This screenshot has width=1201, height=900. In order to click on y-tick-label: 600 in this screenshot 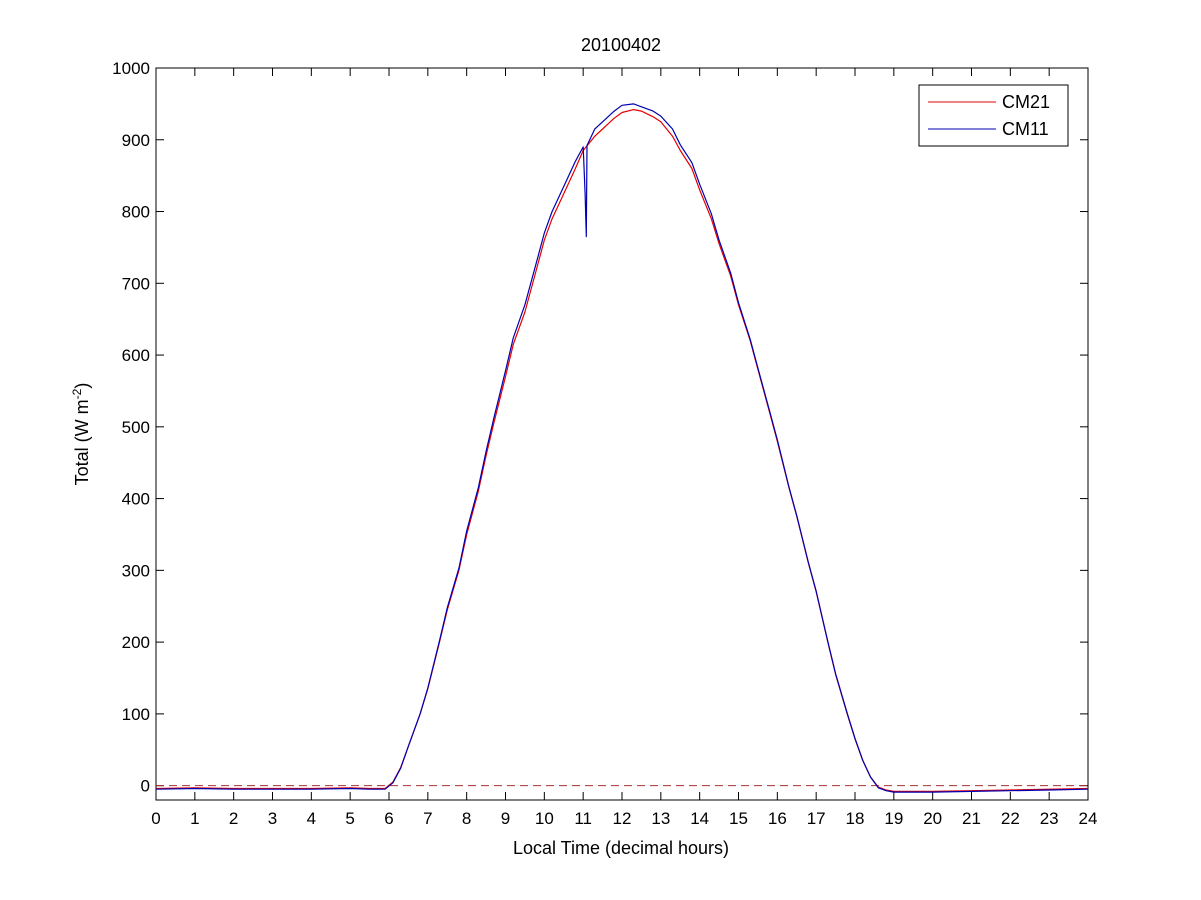, I will do `click(136, 355)`.